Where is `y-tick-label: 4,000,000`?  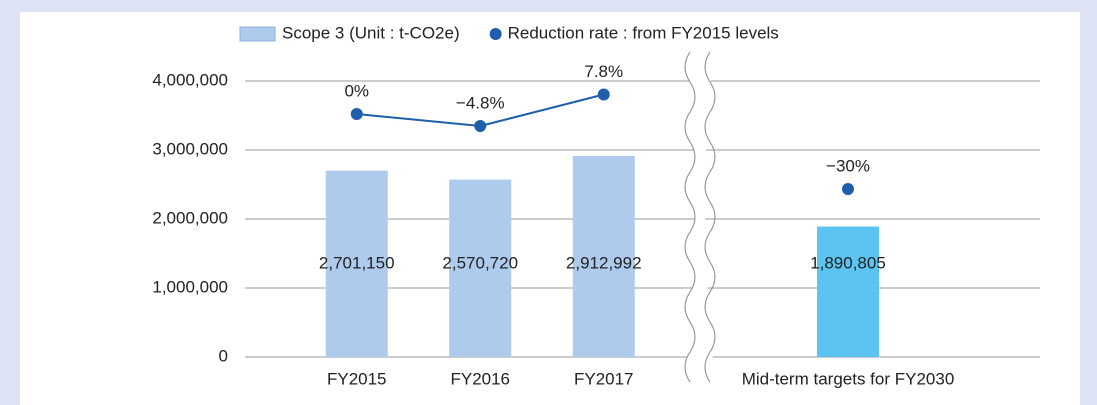 y-tick-label: 4,000,000 is located at coordinates (190, 79).